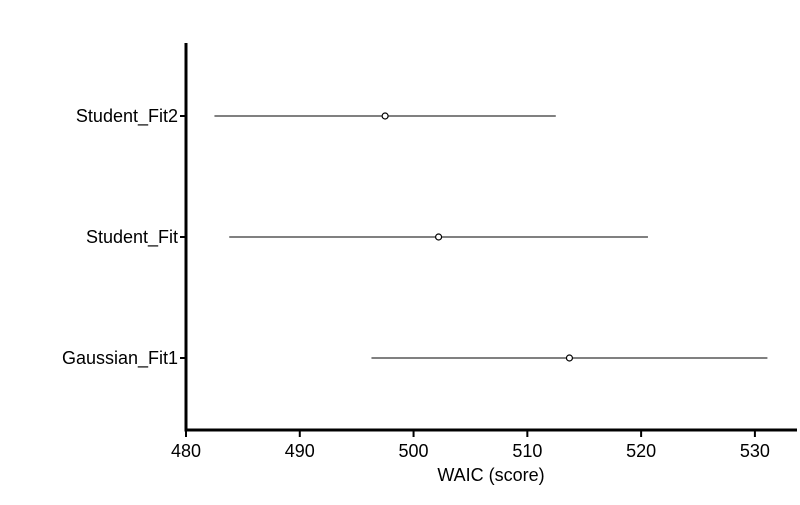  Describe the element at coordinates (300, 451) in the screenshot. I see `x-tick-label: 490` at that location.